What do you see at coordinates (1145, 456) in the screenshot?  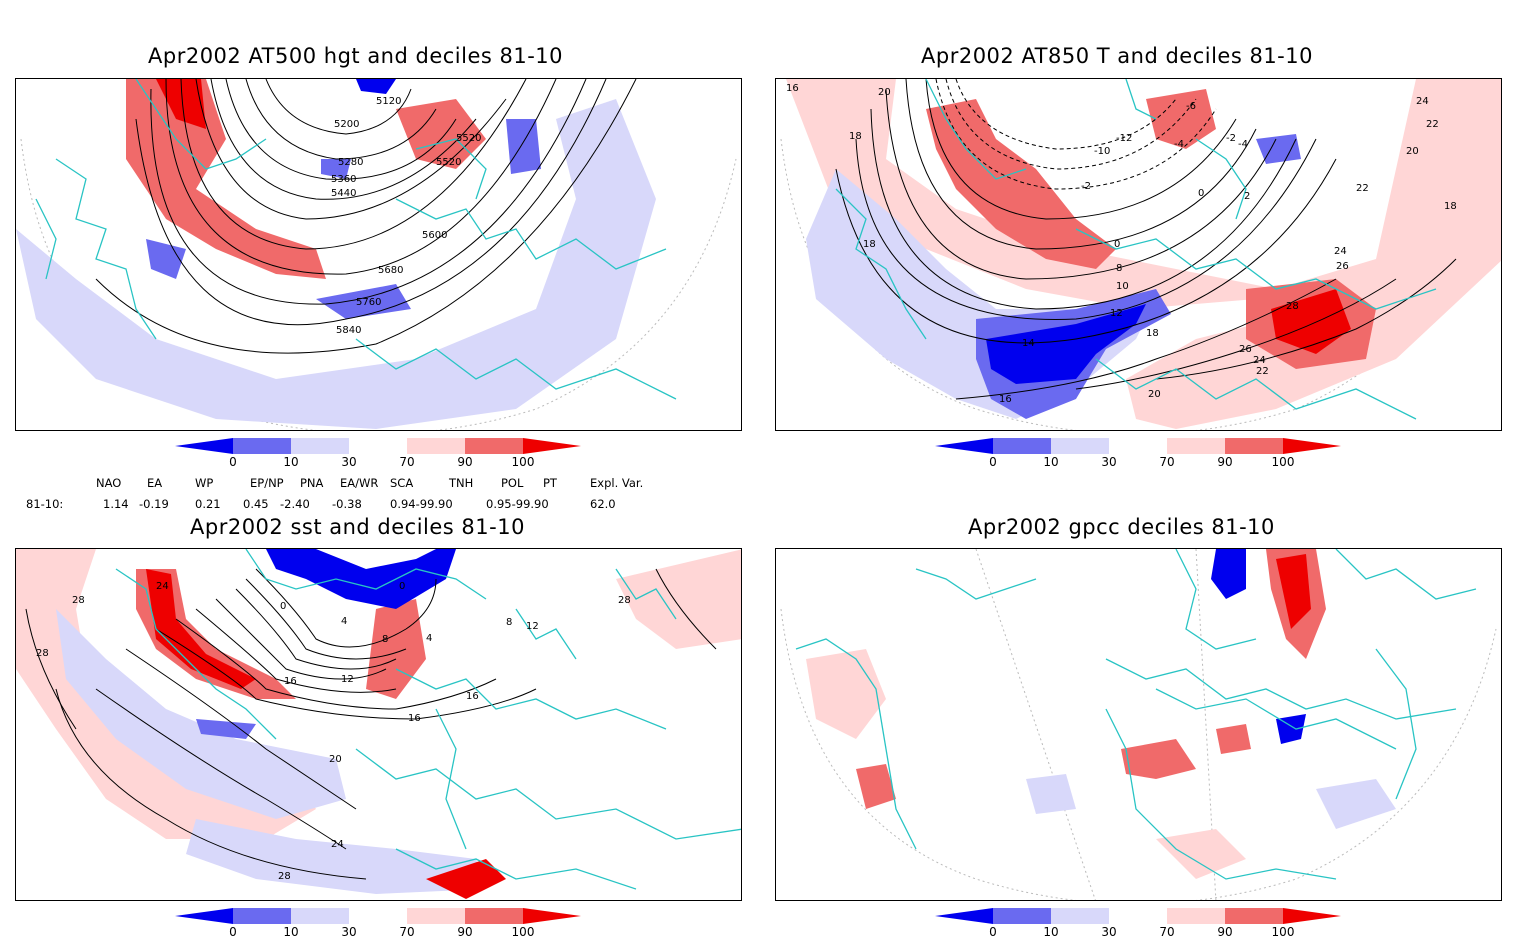 I see `colorbar-at850: 0 10 30 70 90 100` at bounding box center [1145, 456].